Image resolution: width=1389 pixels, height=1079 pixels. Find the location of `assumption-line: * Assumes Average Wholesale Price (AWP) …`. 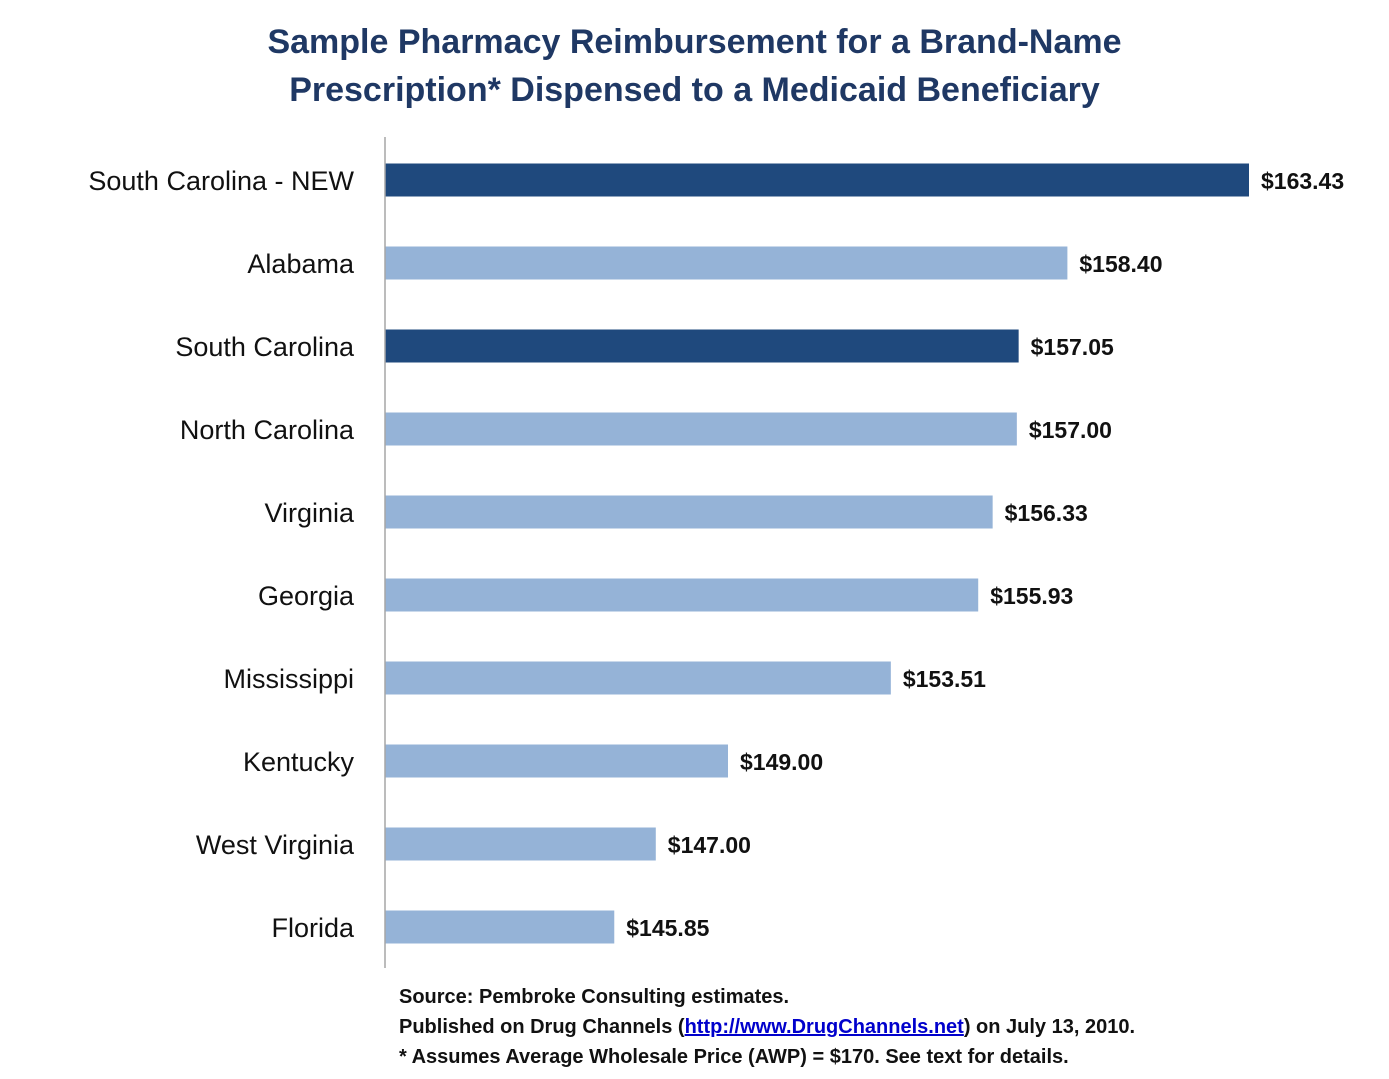

assumption-line: * Assumes Average Wholesale Price (AWP) … is located at coordinates (734, 1057).